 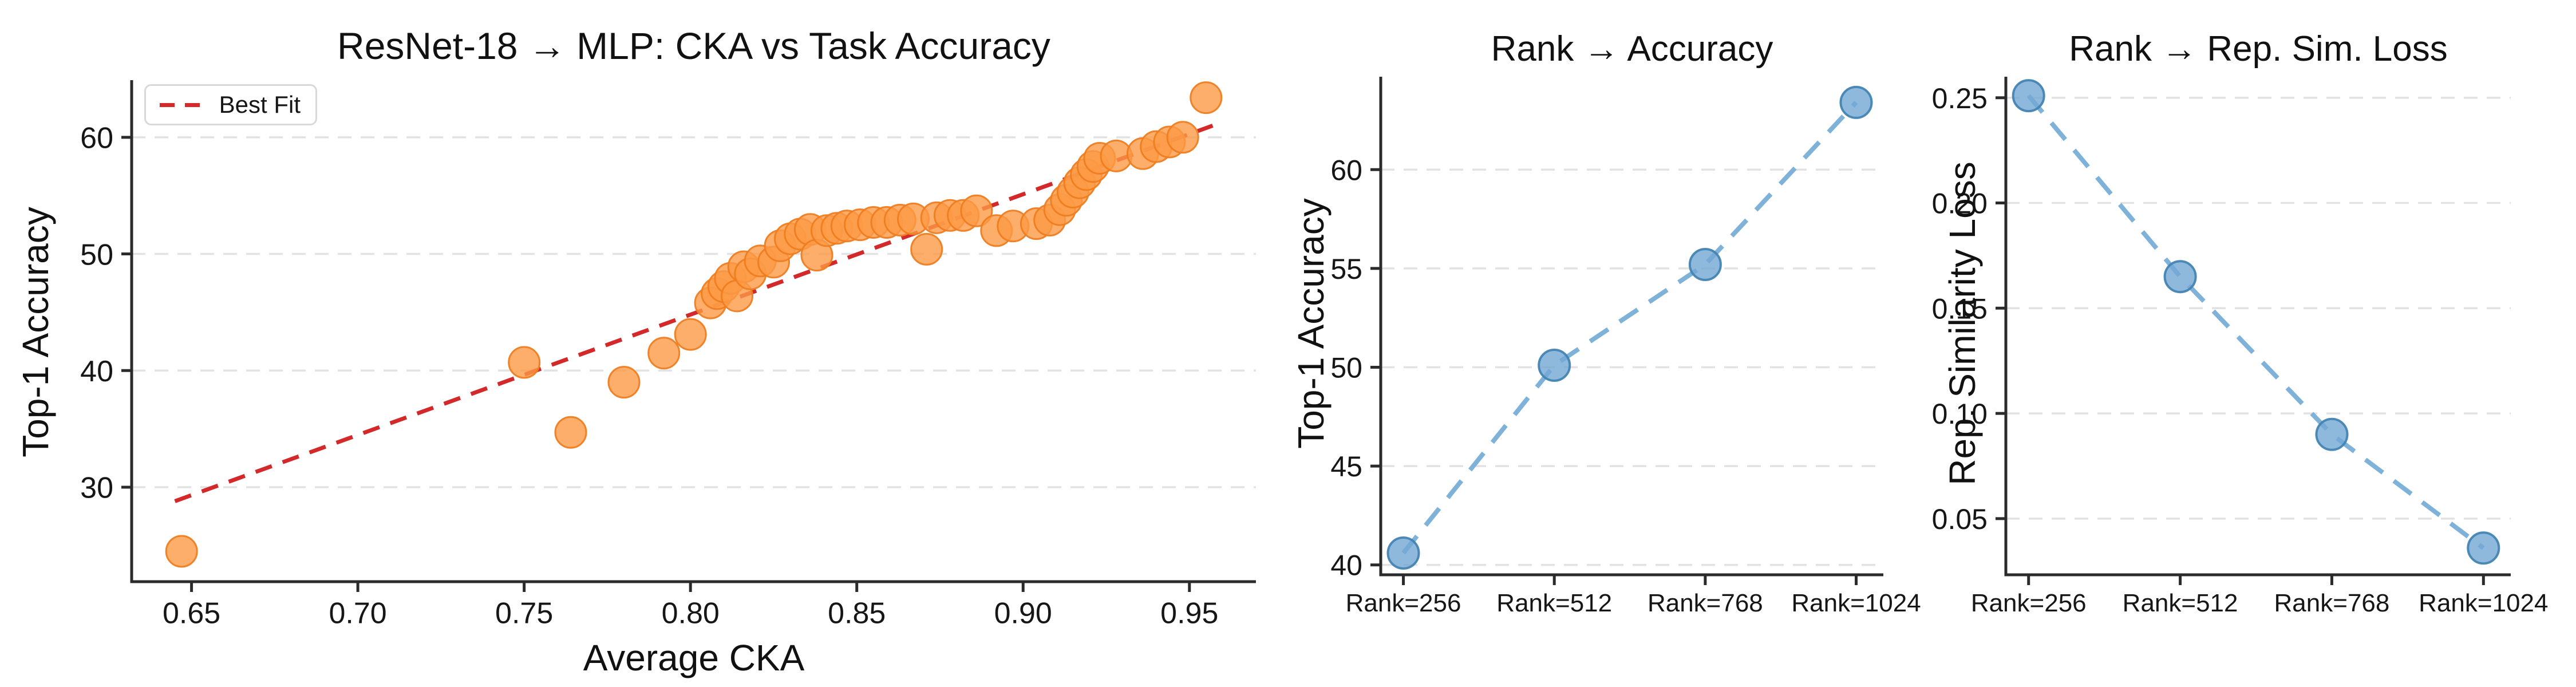 I want to click on y-tick-label: 30, so click(x=96, y=489).